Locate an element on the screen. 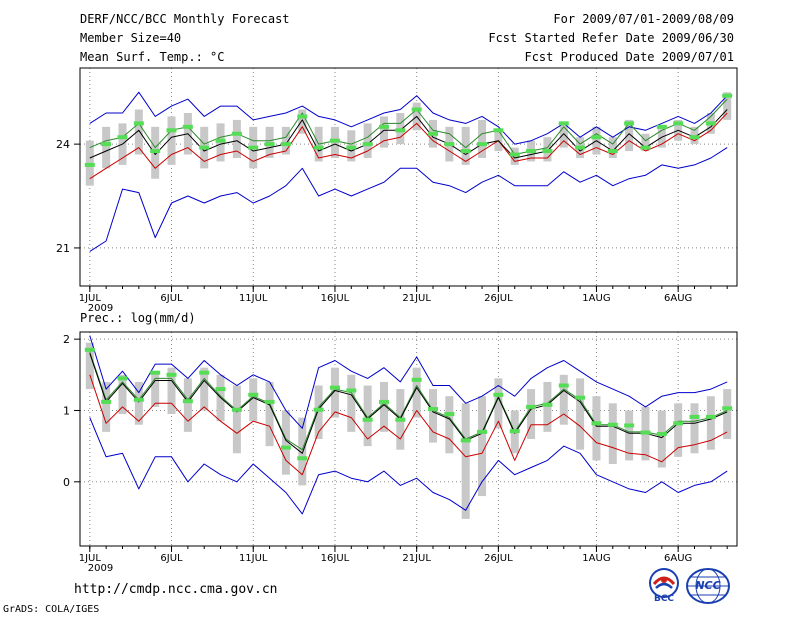 The width and height of the screenshot is (800, 618). grads-credit: GrADS: COLA/IGES is located at coordinates (51, 609).